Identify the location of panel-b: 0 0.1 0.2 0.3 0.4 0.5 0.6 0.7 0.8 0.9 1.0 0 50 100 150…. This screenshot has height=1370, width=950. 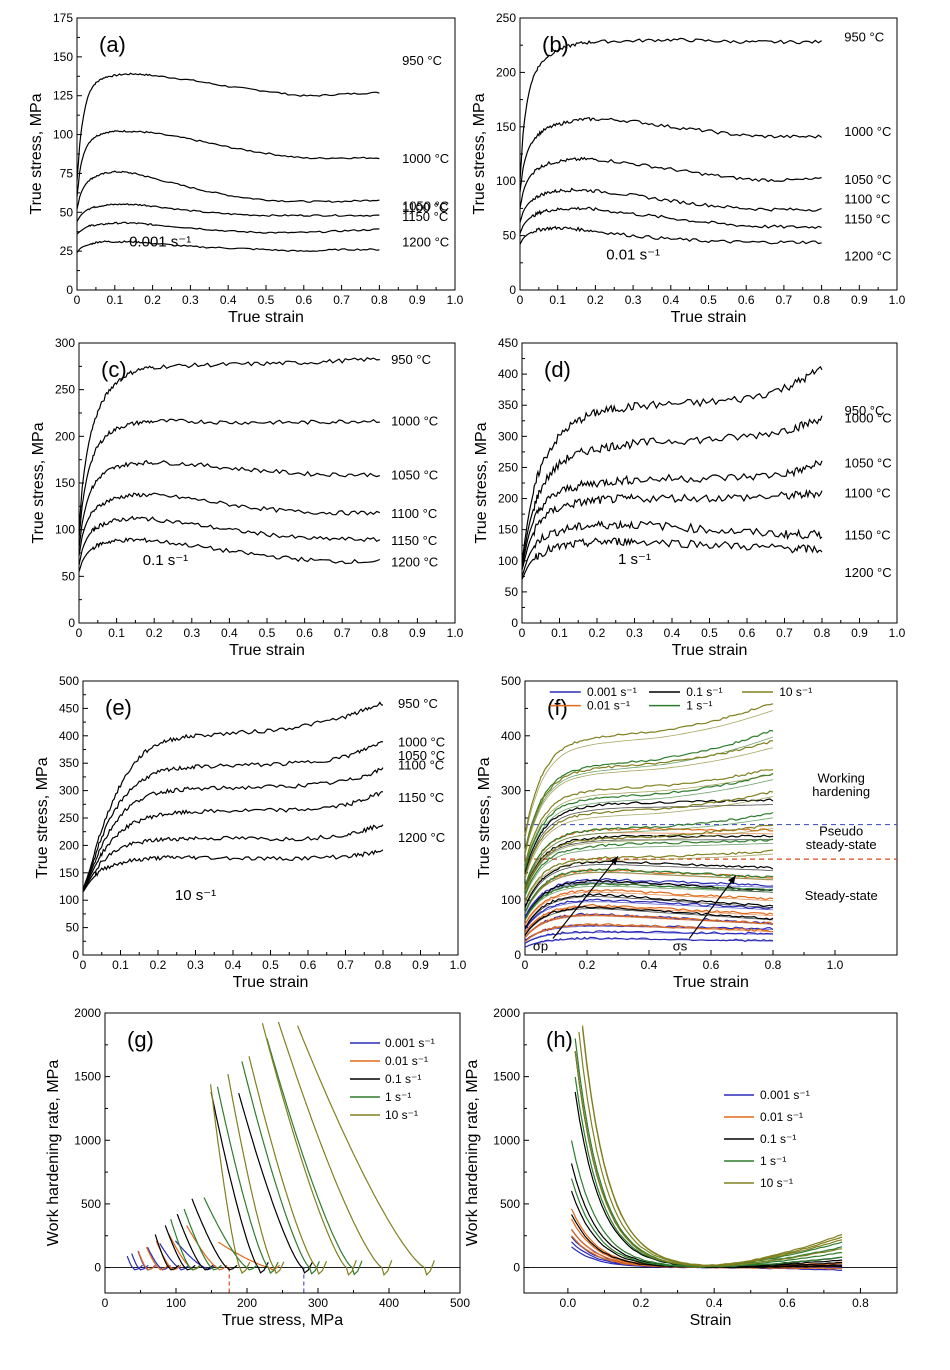
(688, 168).